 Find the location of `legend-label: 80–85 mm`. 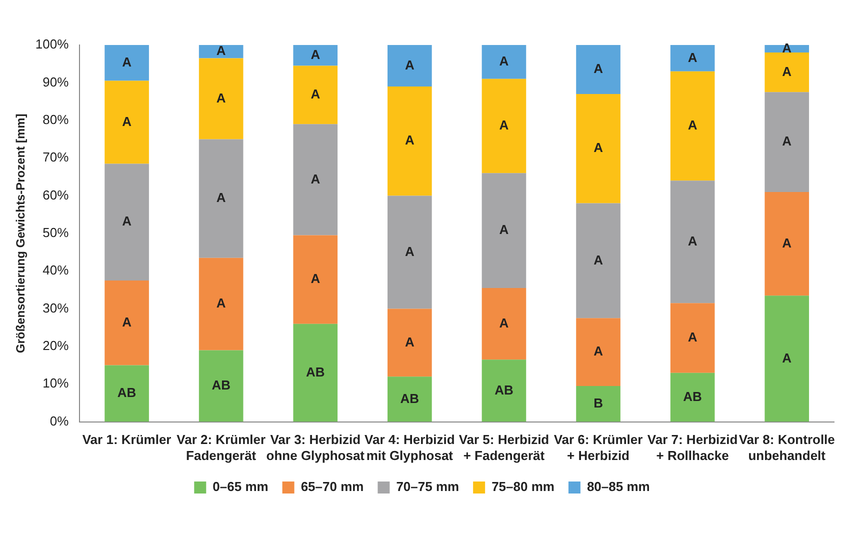

legend-label: 80–85 mm is located at coordinates (618, 486).